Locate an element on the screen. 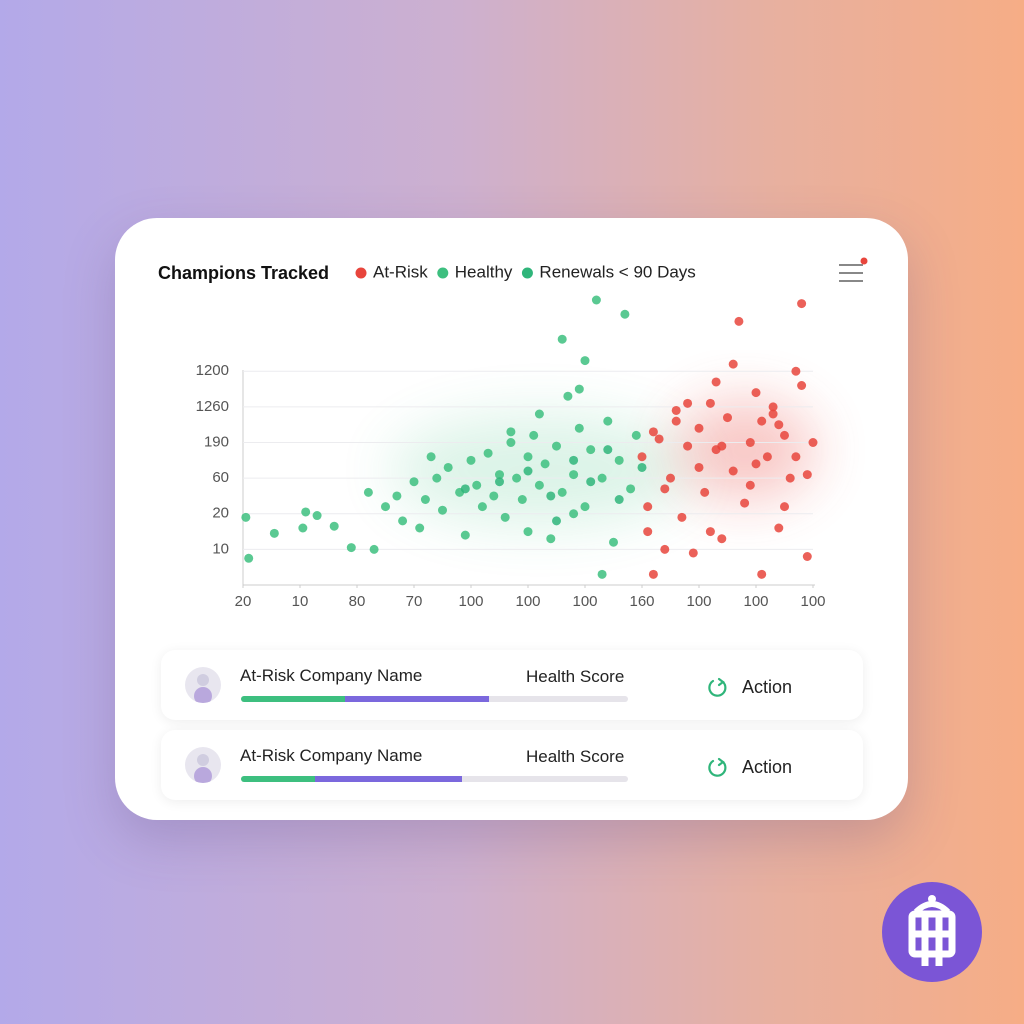 This screenshot has height=1024, width=1024. health-bar is located at coordinates (434, 779).